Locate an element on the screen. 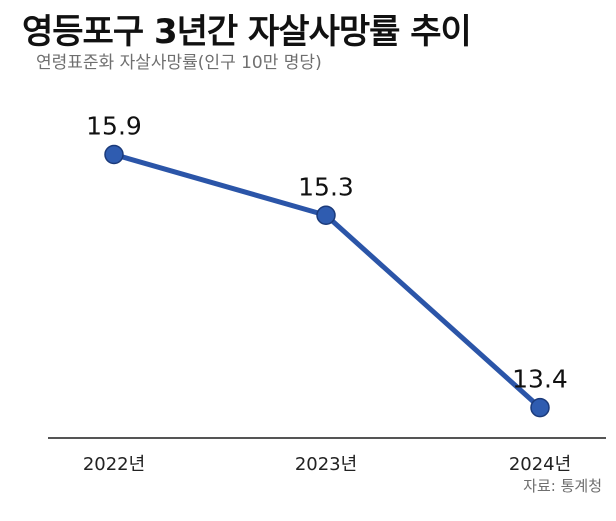  chart-subtitle: 연령표준화 자살사망률(인구 10만 명당) is located at coordinates (179, 63).